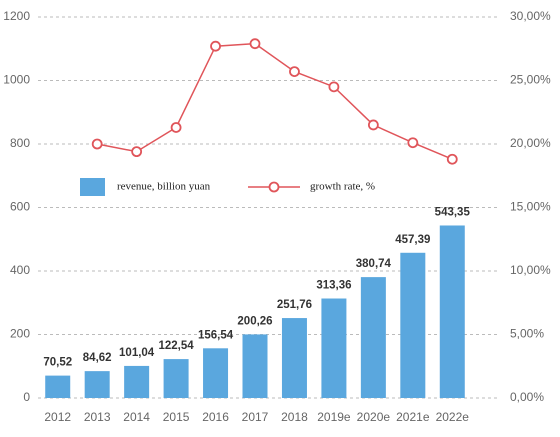 The width and height of the screenshot is (560, 437). I want to click on value-label: 156,54, so click(216, 335).